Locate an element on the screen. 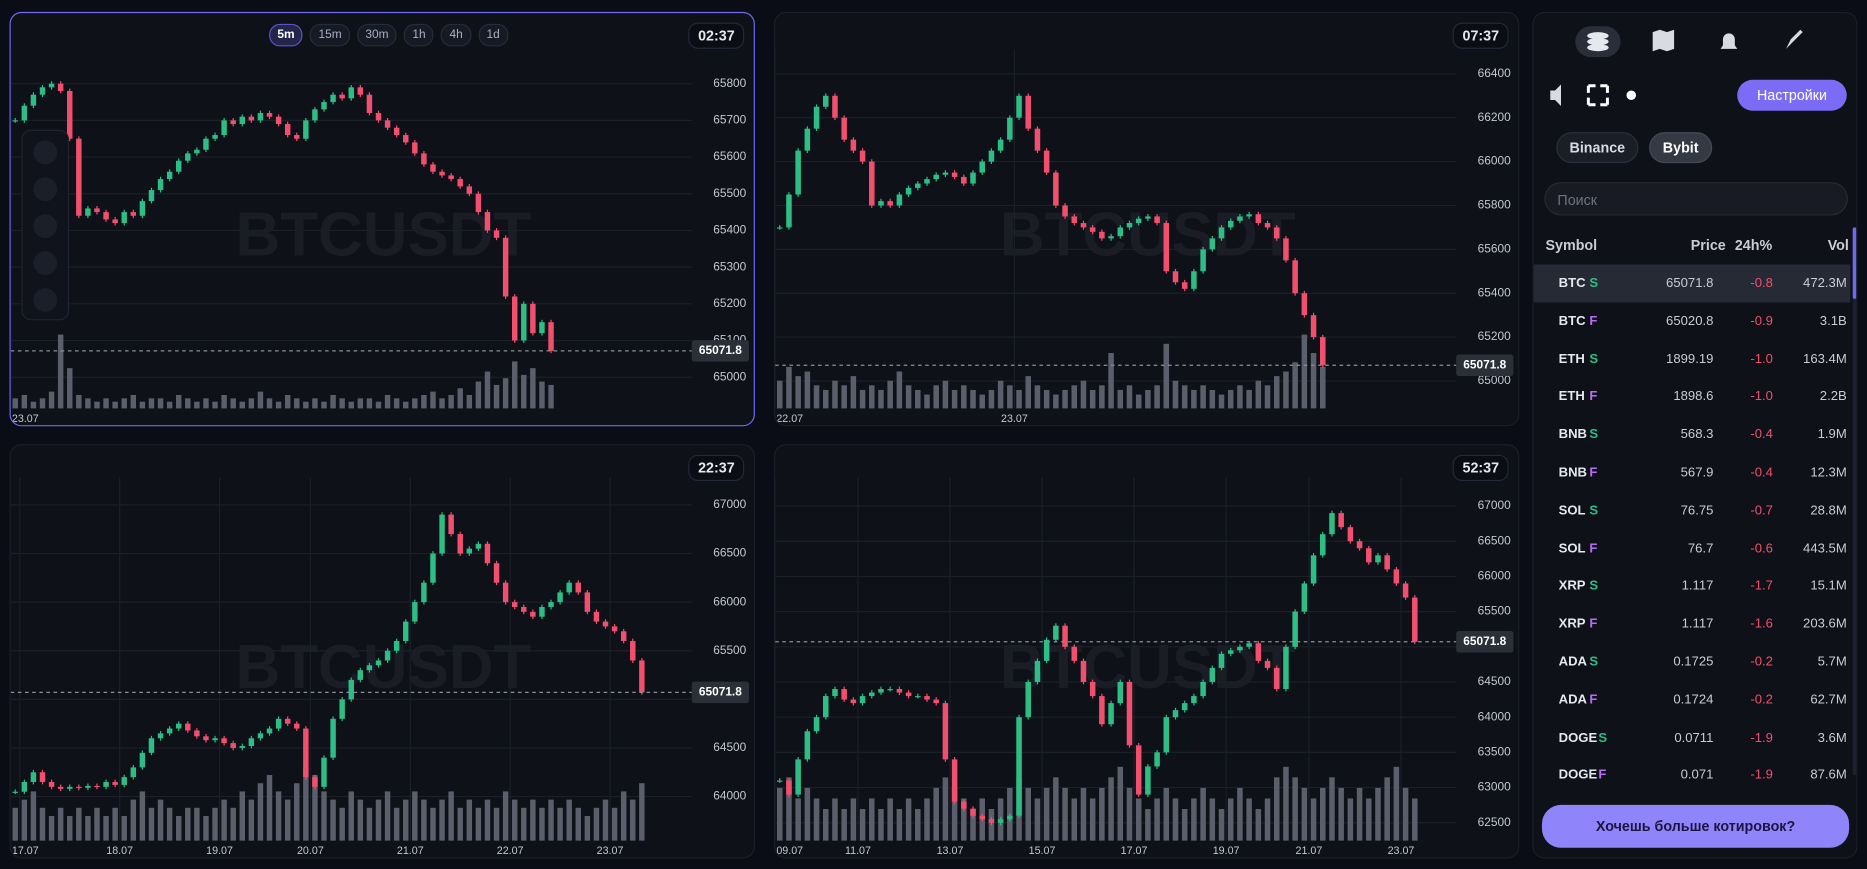  quote-row: ADA S 0.1725 -0.2 5.7M is located at coordinates (1692, 662).